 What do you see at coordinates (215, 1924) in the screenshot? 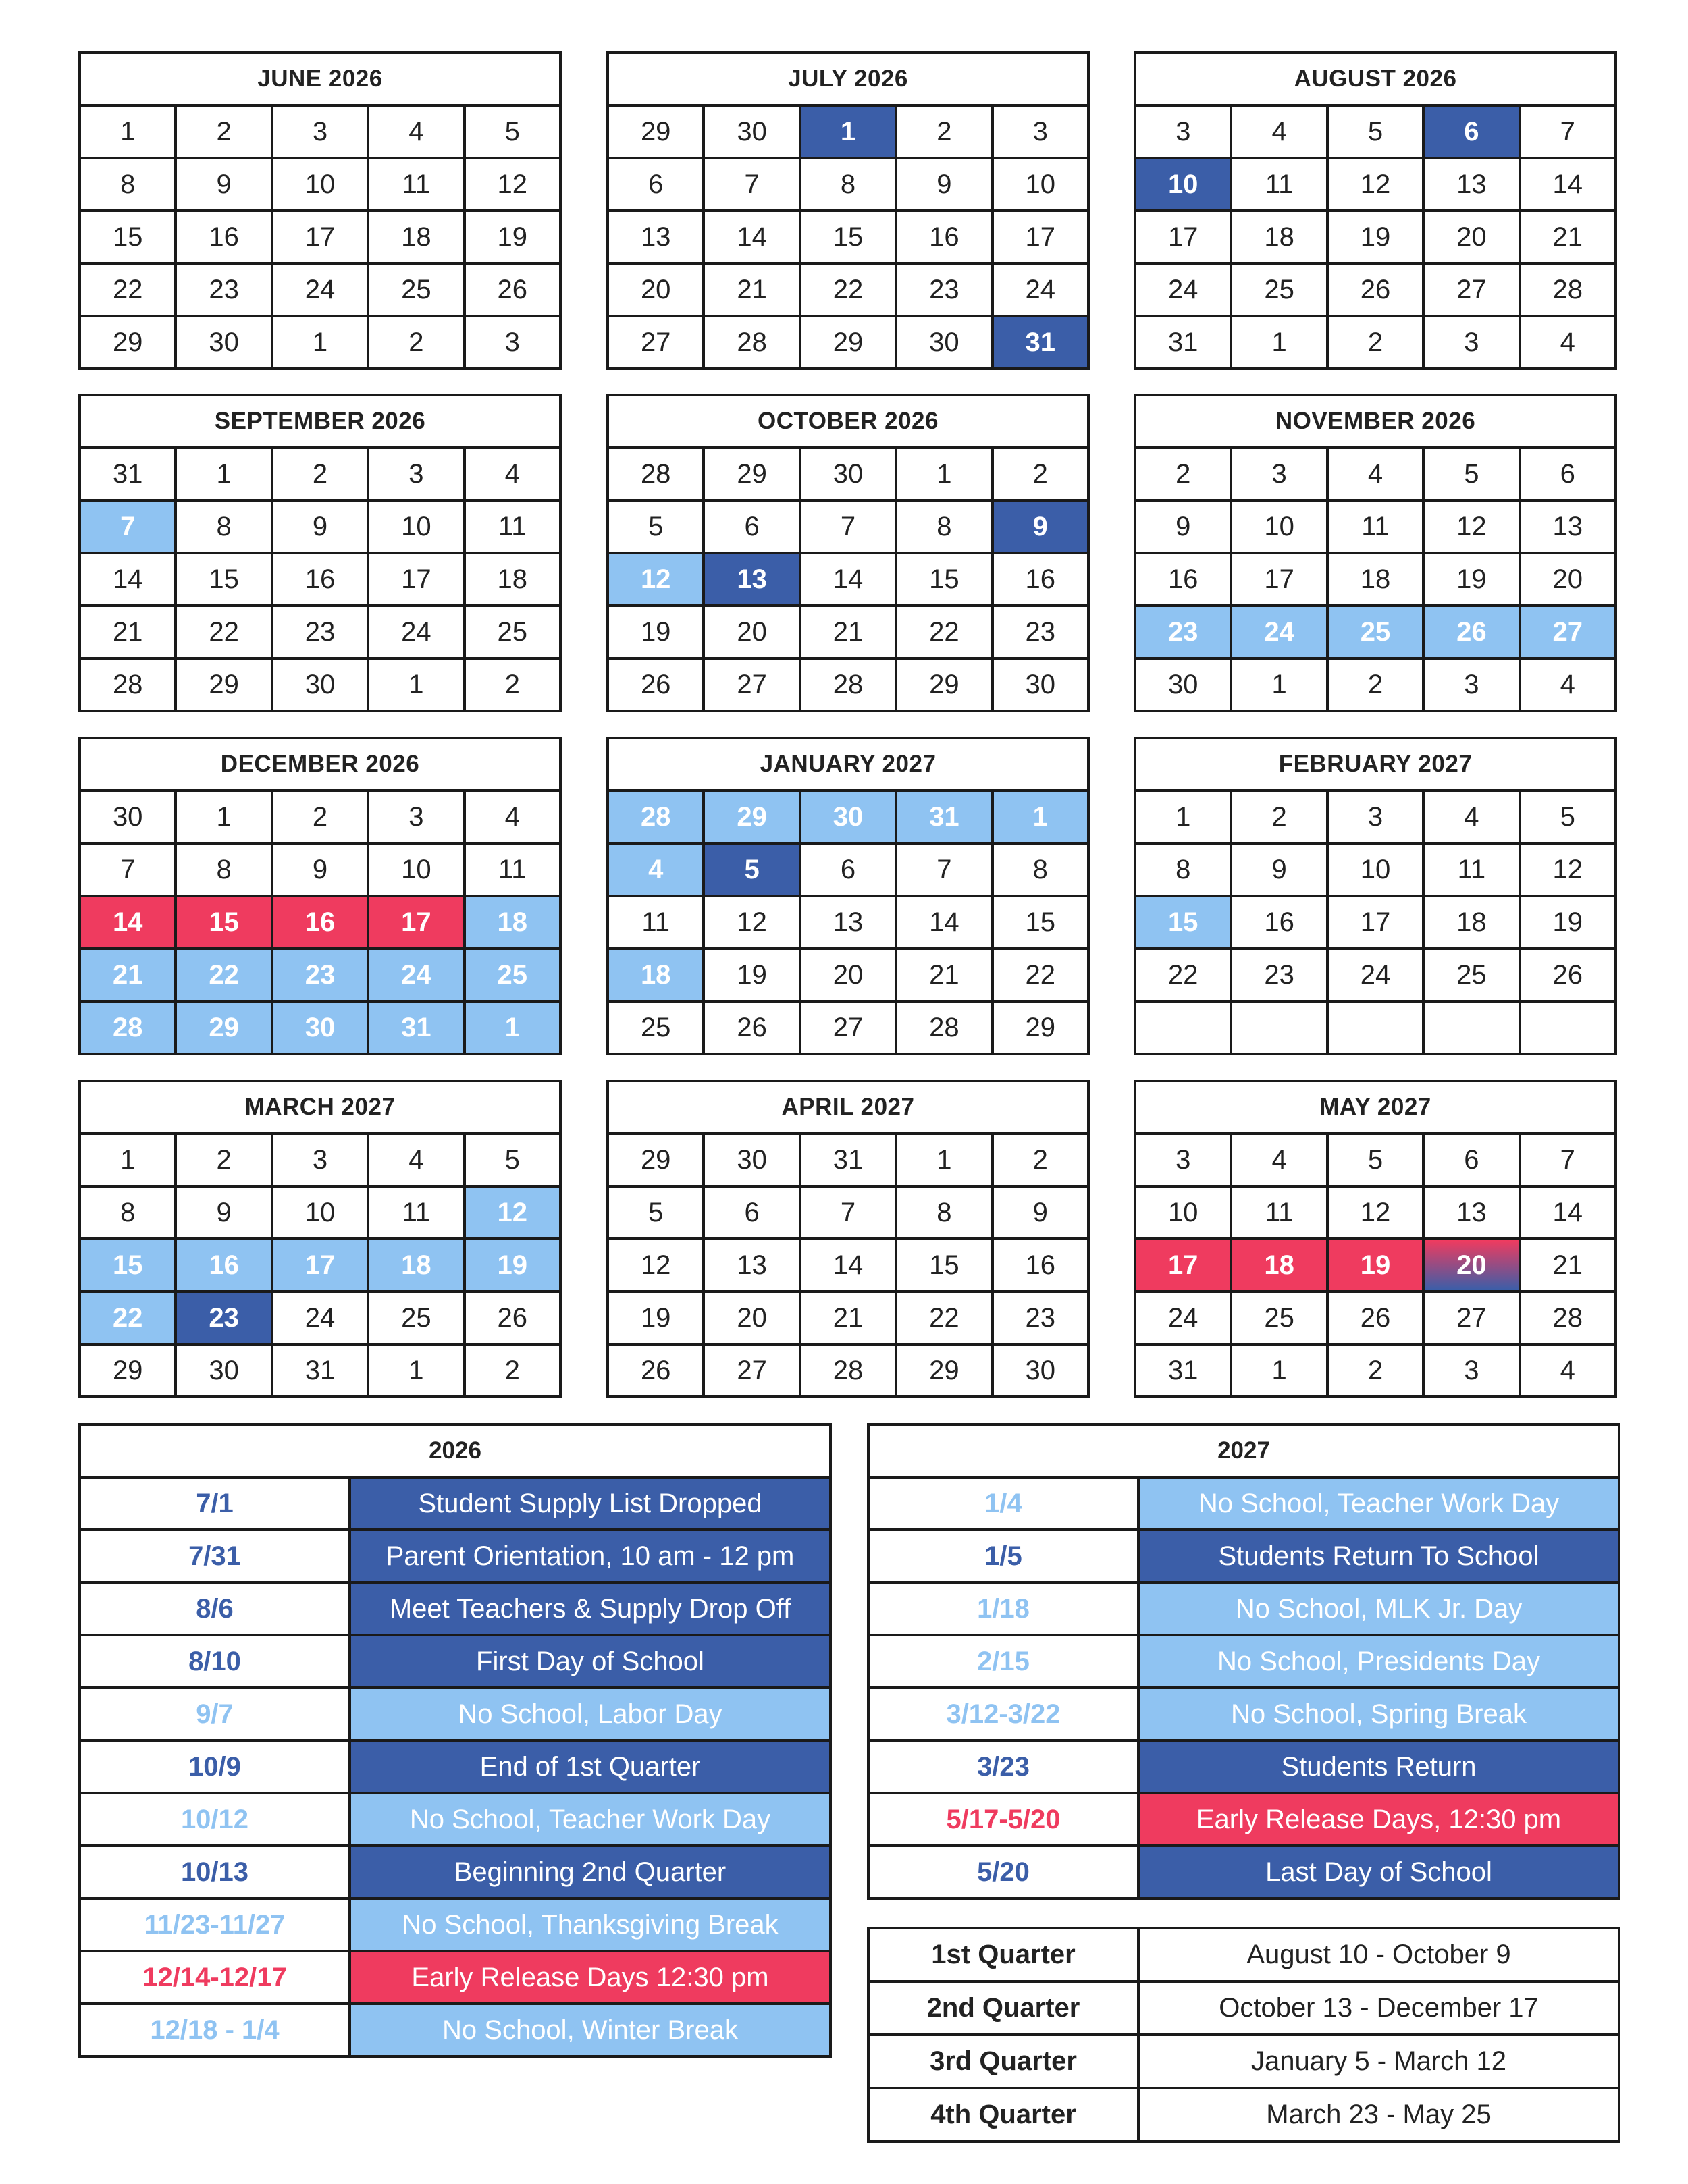
I see `event-date: 11/23-11/27` at bounding box center [215, 1924].